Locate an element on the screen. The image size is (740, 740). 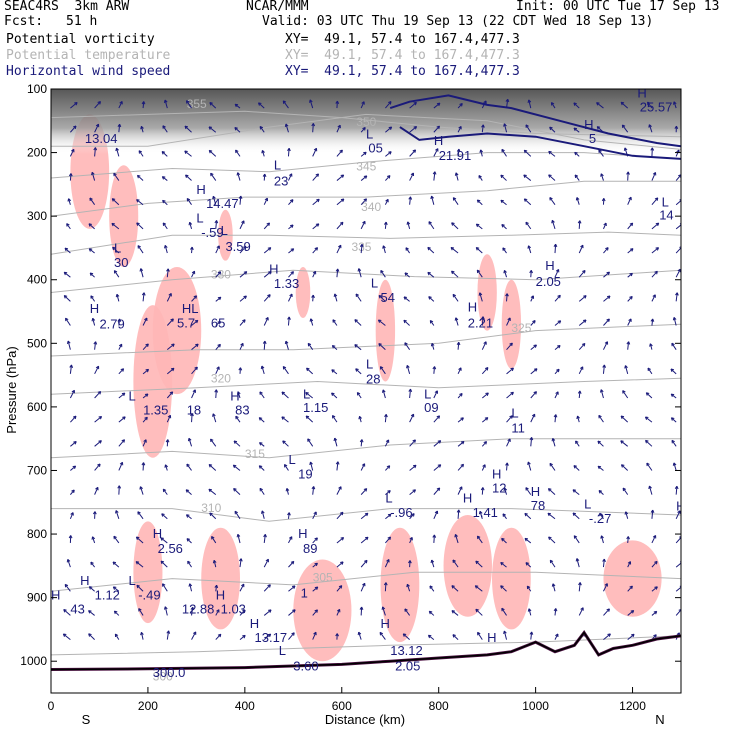
wind-speed-contour is located at coordinates (535, 121).